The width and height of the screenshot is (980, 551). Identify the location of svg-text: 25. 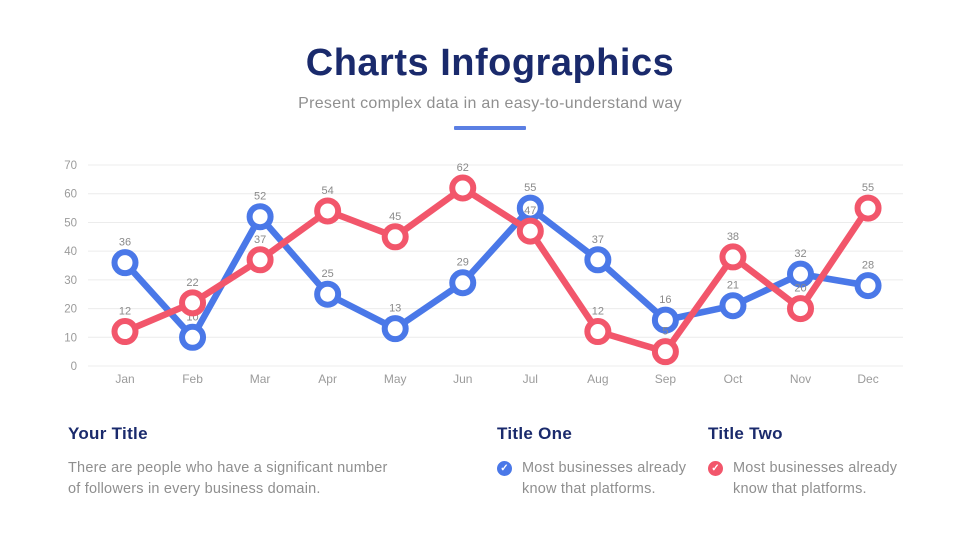
(328, 274).